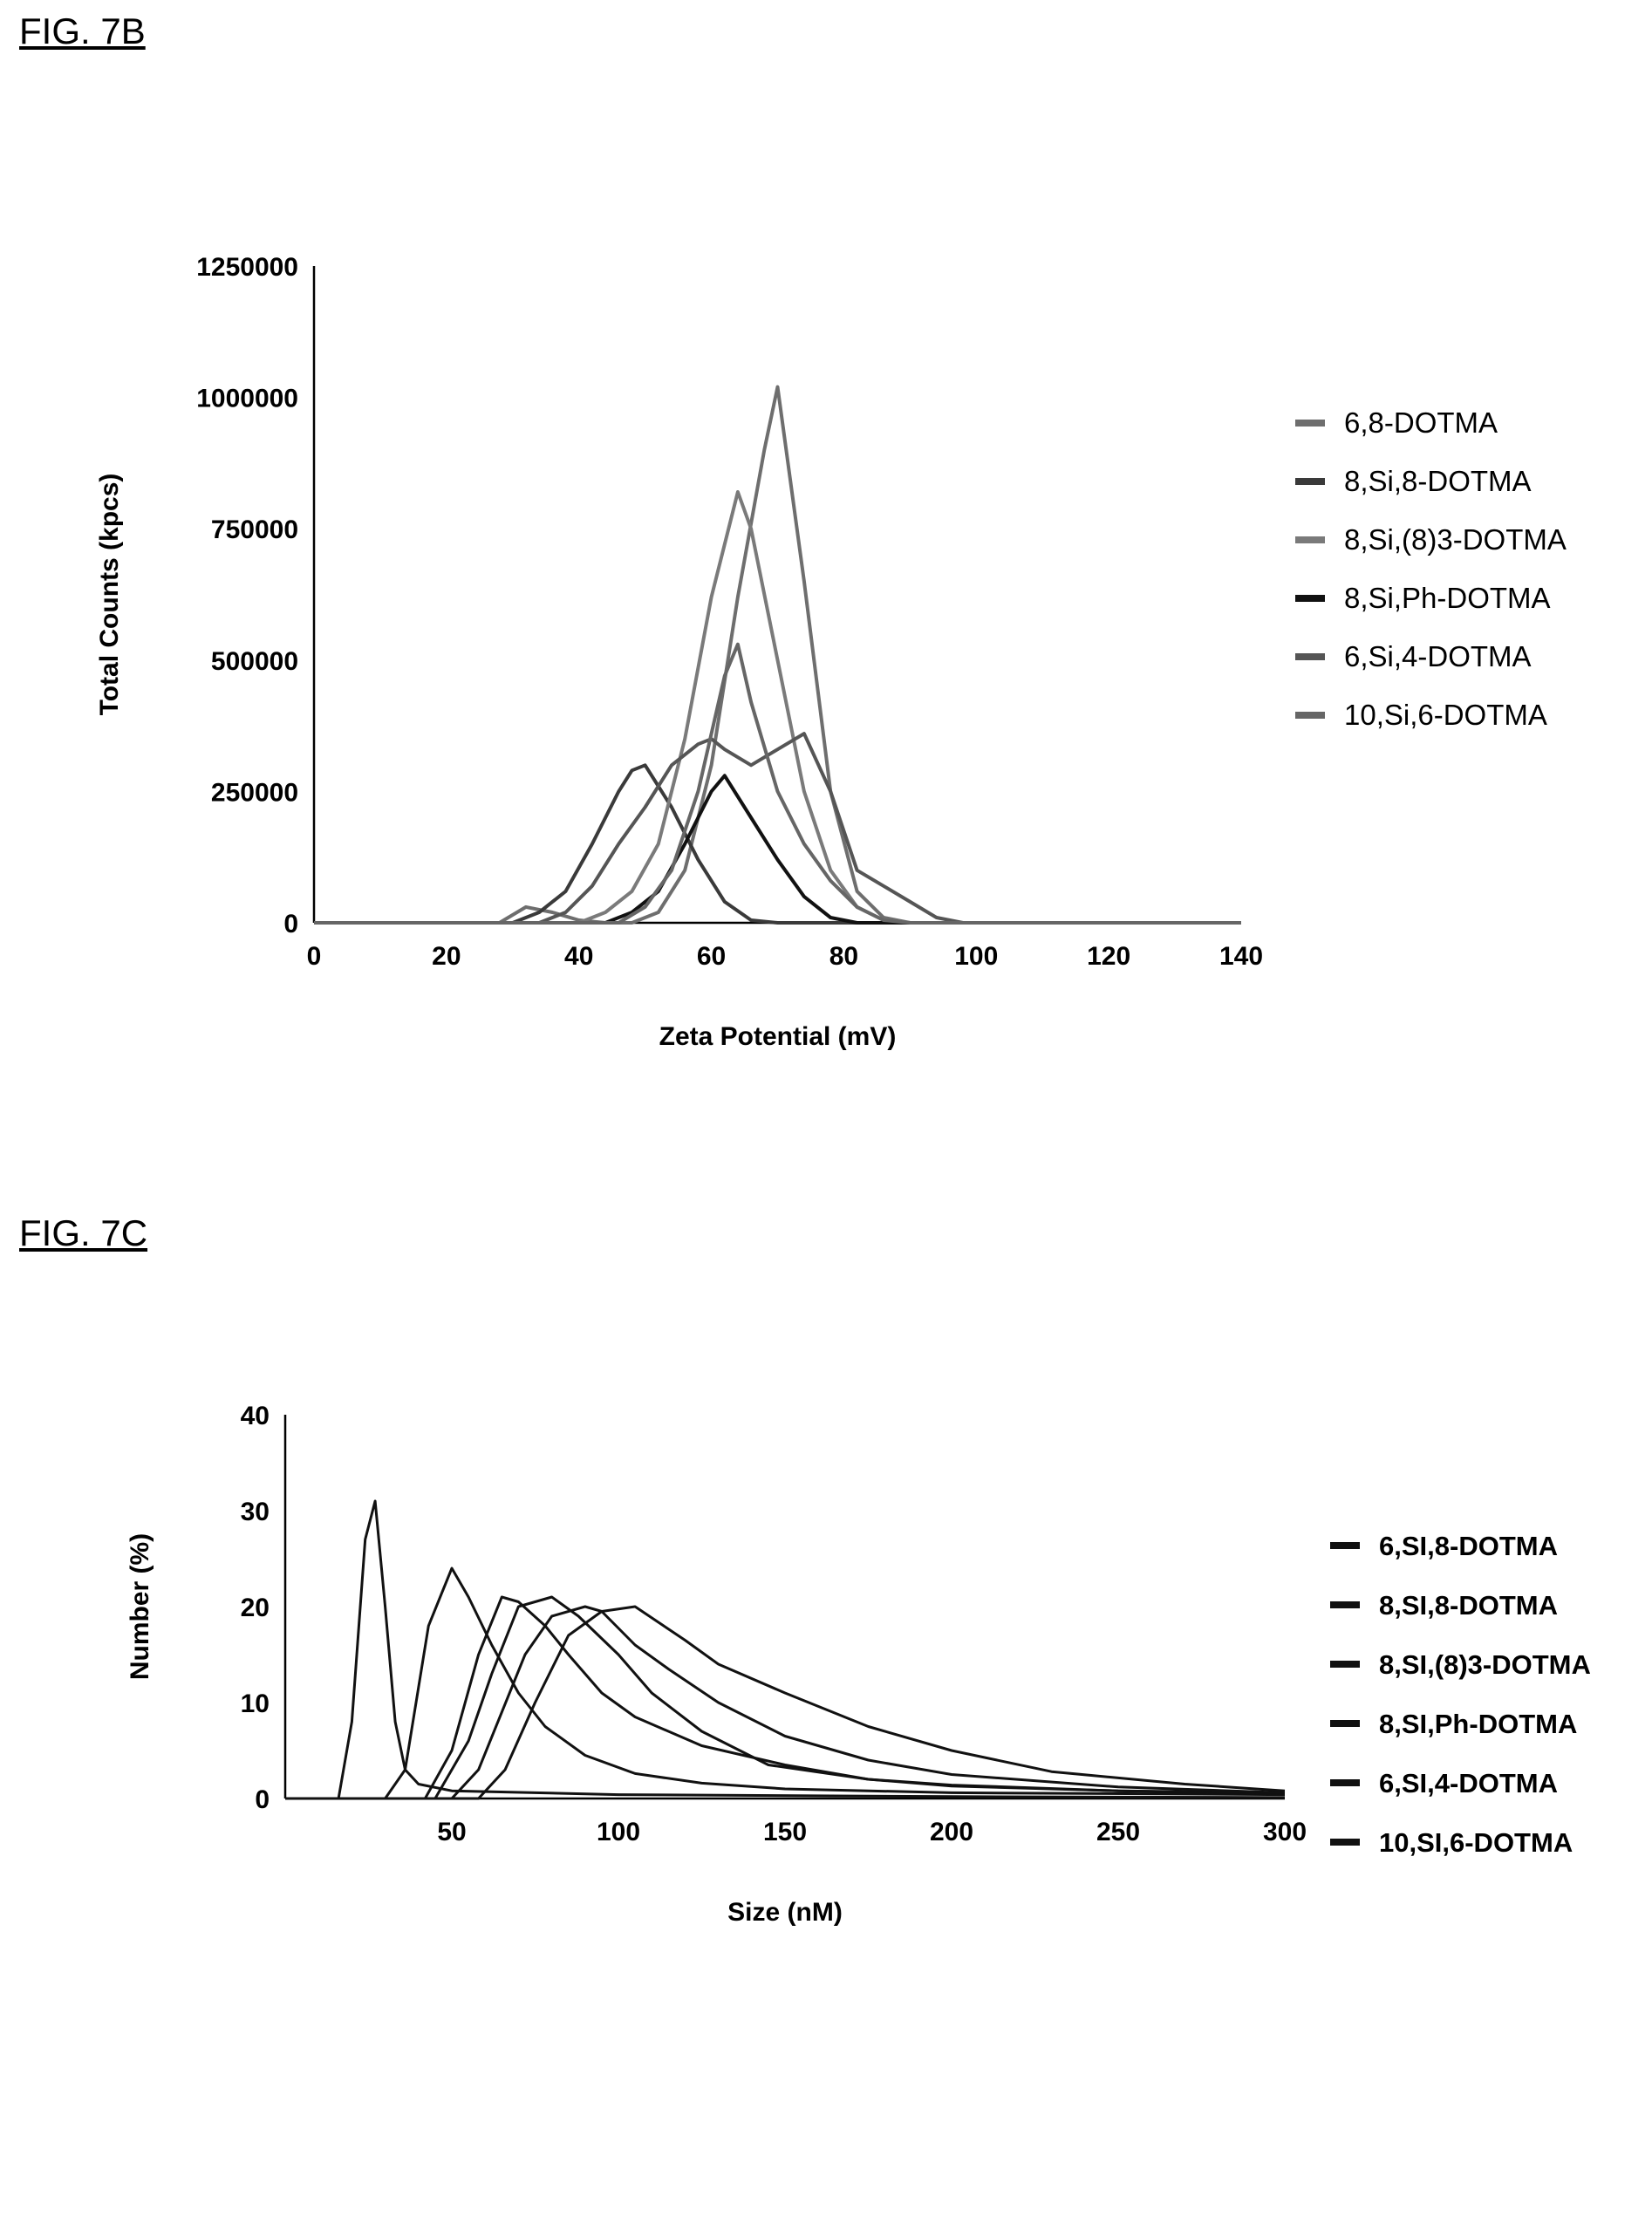 This screenshot has width=1652, height=2225. What do you see at coordinates (314, 956) in the screenshot?
I see `x-tick-label: 0` at bounding box center [314, 956].